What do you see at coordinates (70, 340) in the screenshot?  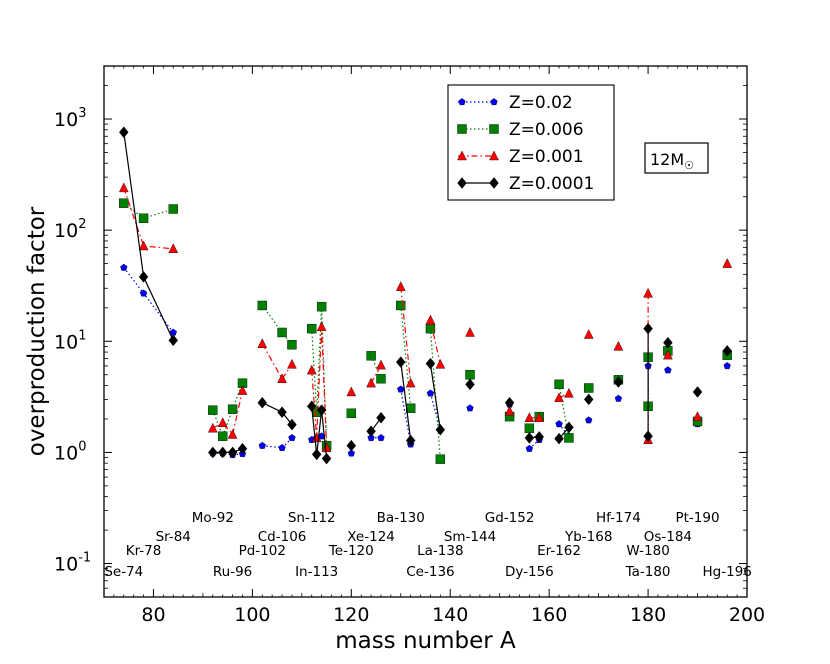 I see `y-tick-label: 10¹` at bounding box center [70, 340].